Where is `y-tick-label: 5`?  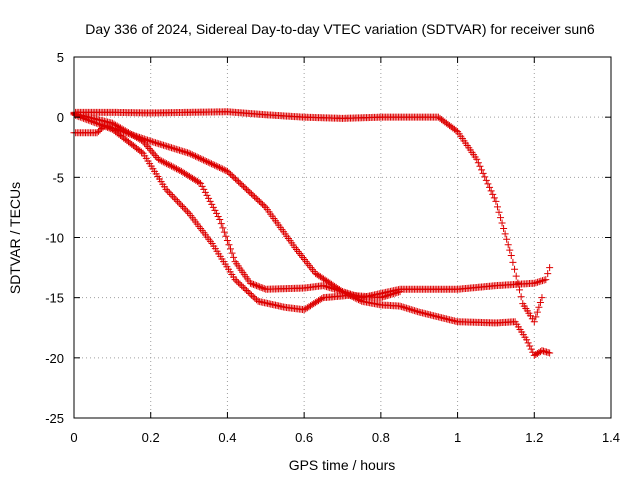 y-tick-label: 5 is located at coordinates (60, 57).